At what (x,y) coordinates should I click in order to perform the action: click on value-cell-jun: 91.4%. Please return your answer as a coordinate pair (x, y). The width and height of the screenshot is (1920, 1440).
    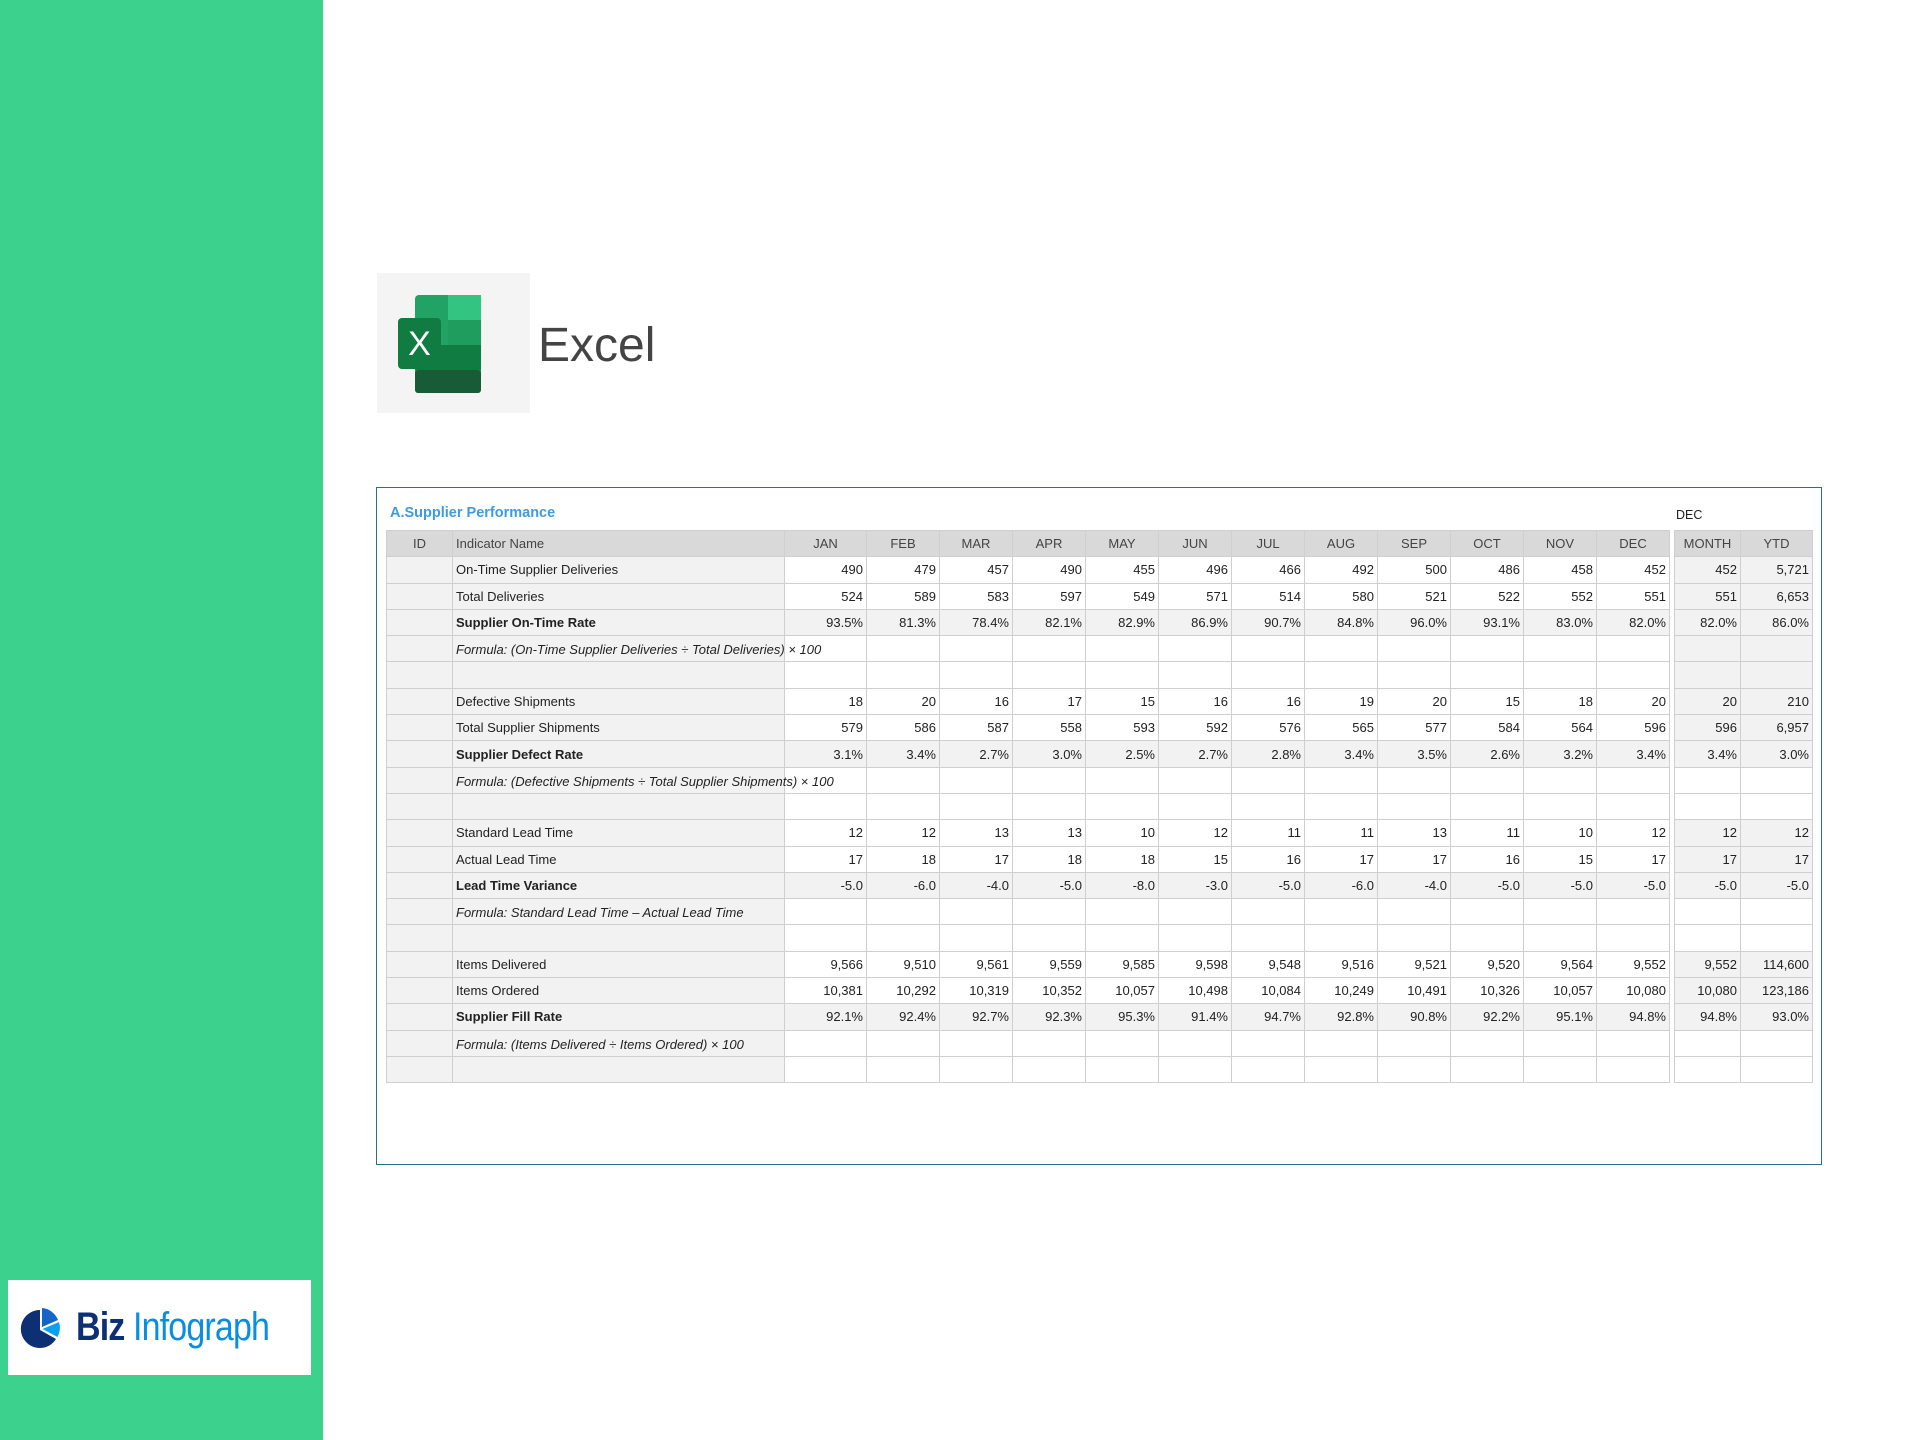
    Looking at the image, I should click on (1195, 1017).